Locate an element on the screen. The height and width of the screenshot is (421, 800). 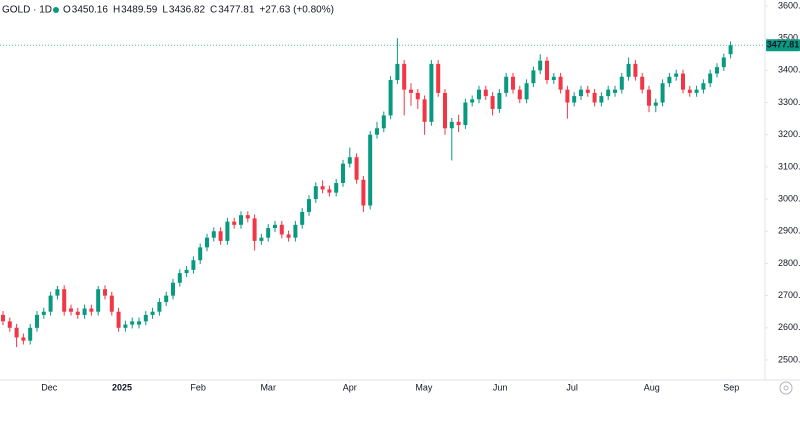
ohlc-value: 3436.82 is located at coordinates (187, 10).